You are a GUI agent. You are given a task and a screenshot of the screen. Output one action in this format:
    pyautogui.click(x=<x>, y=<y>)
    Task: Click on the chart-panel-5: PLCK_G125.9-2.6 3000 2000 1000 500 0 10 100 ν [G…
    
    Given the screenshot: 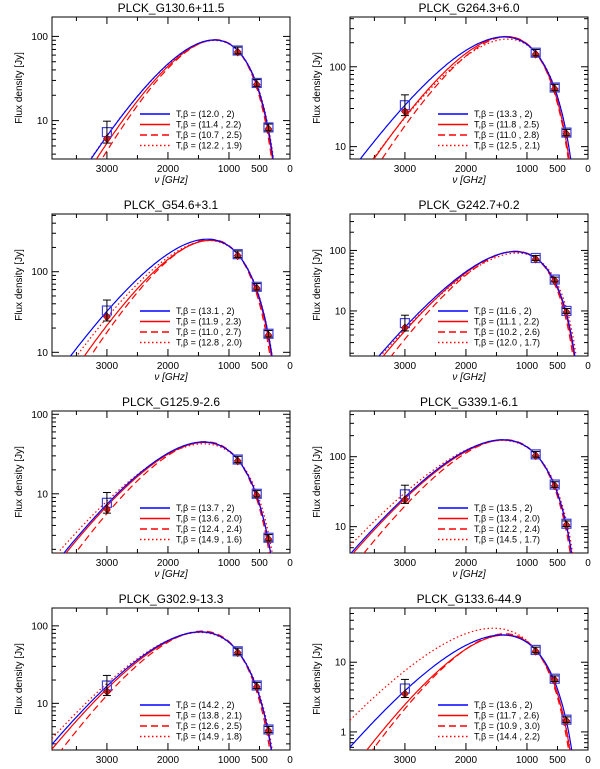 What is the action you would take?
    pyautogui.click(x=153, y=487)
    